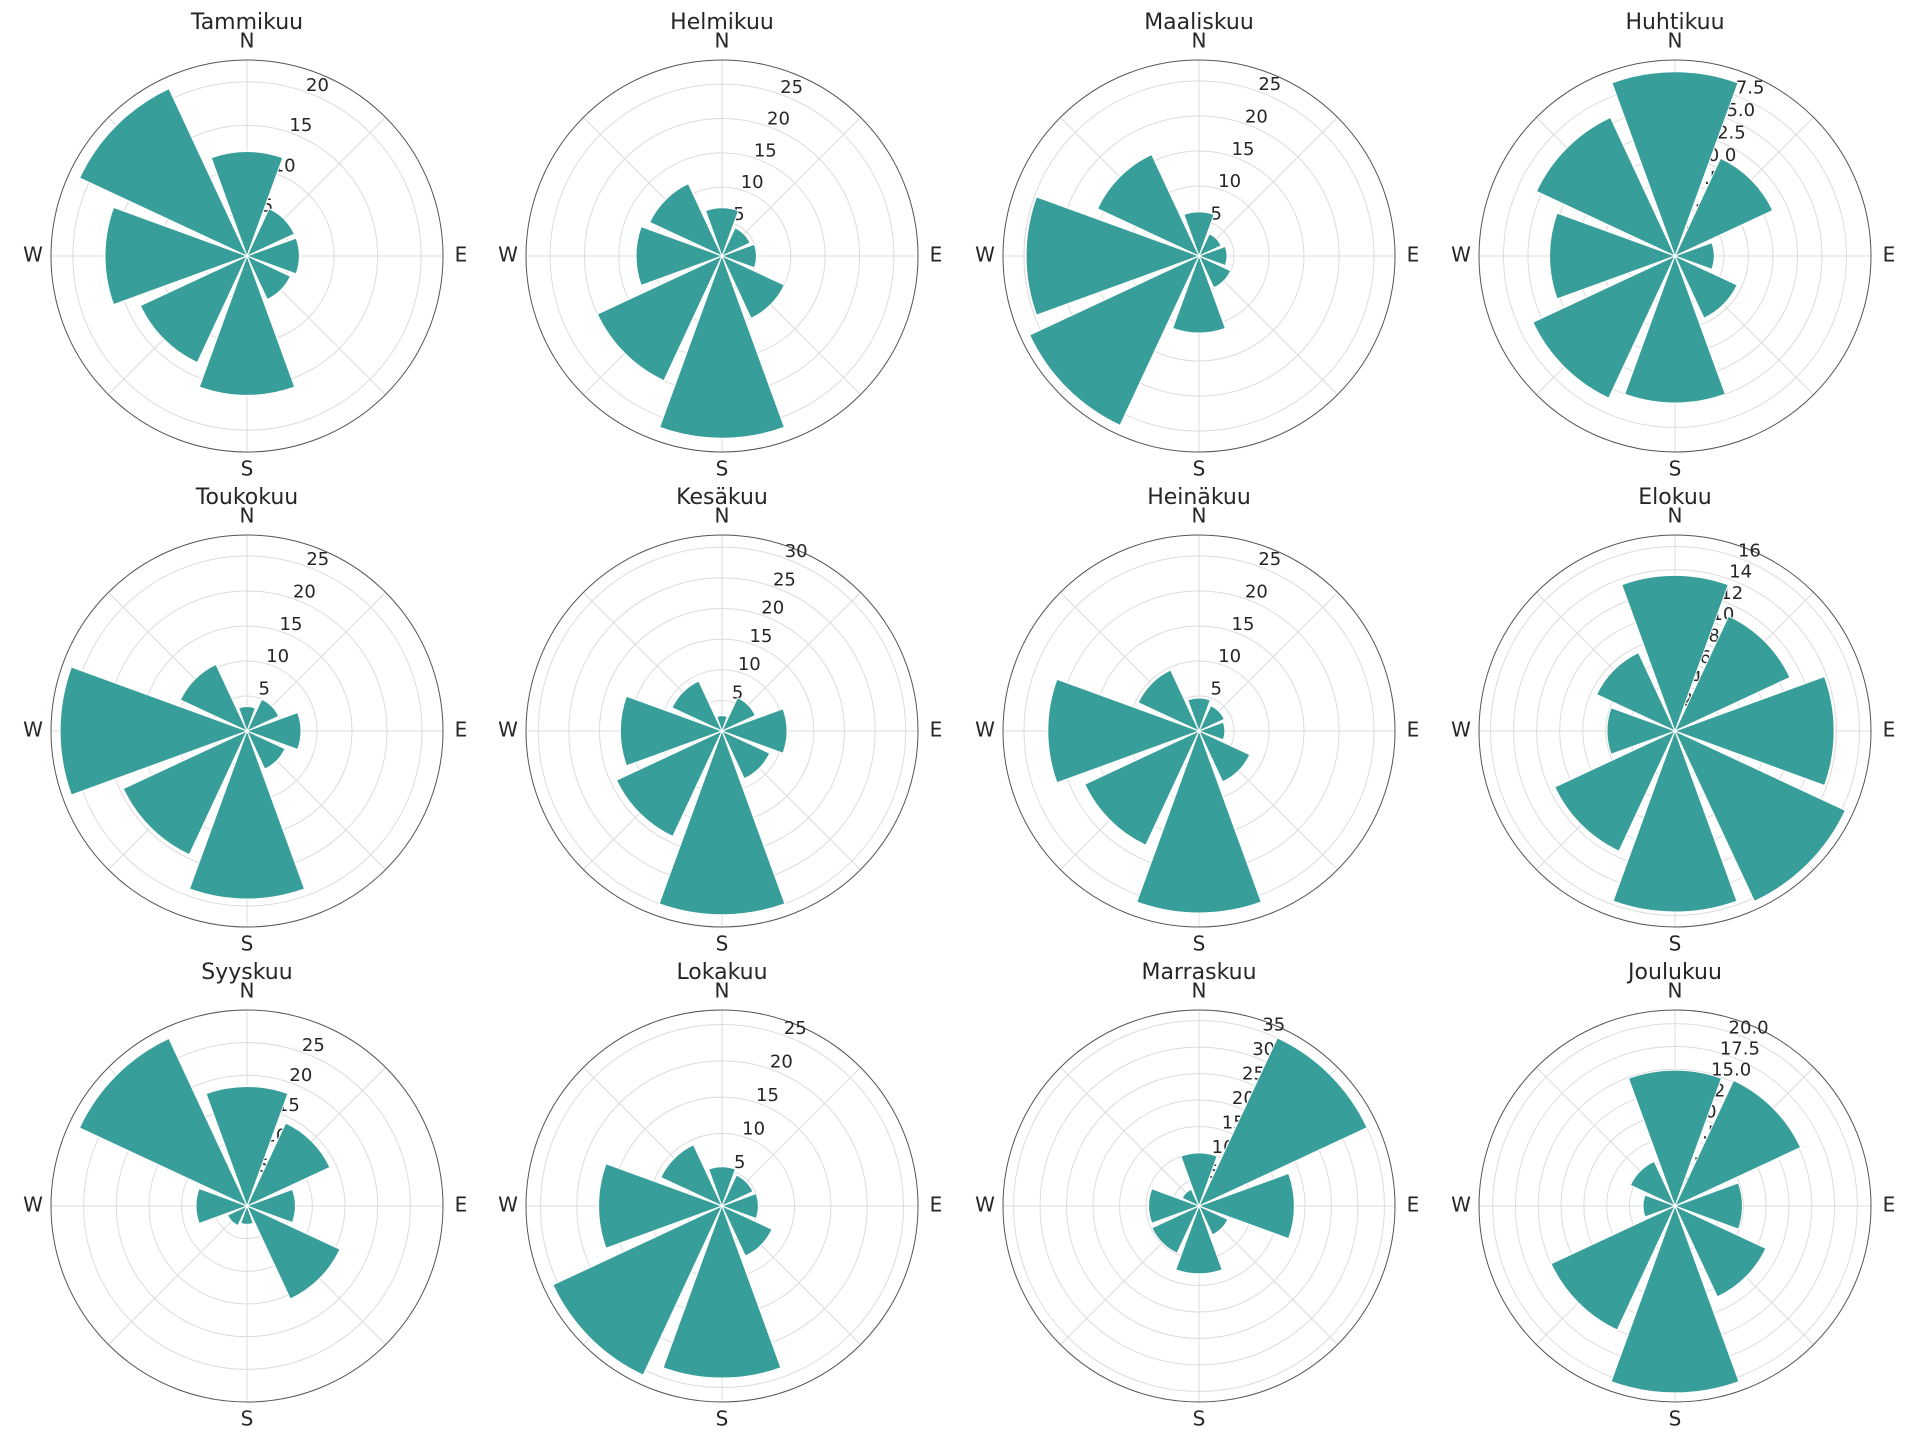 The height and width of the screenshot is (1440, 1920). I want to click on r-tick-label: 15.0, so click(1731, 1069).